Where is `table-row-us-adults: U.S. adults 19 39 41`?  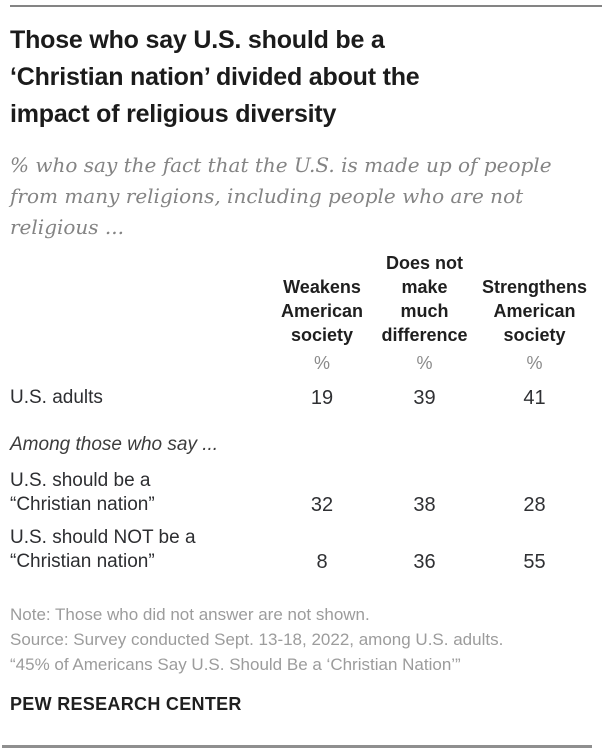
table-row-us-adults: U.S. adults 19 39 41 is located at coordinates (301, 396).